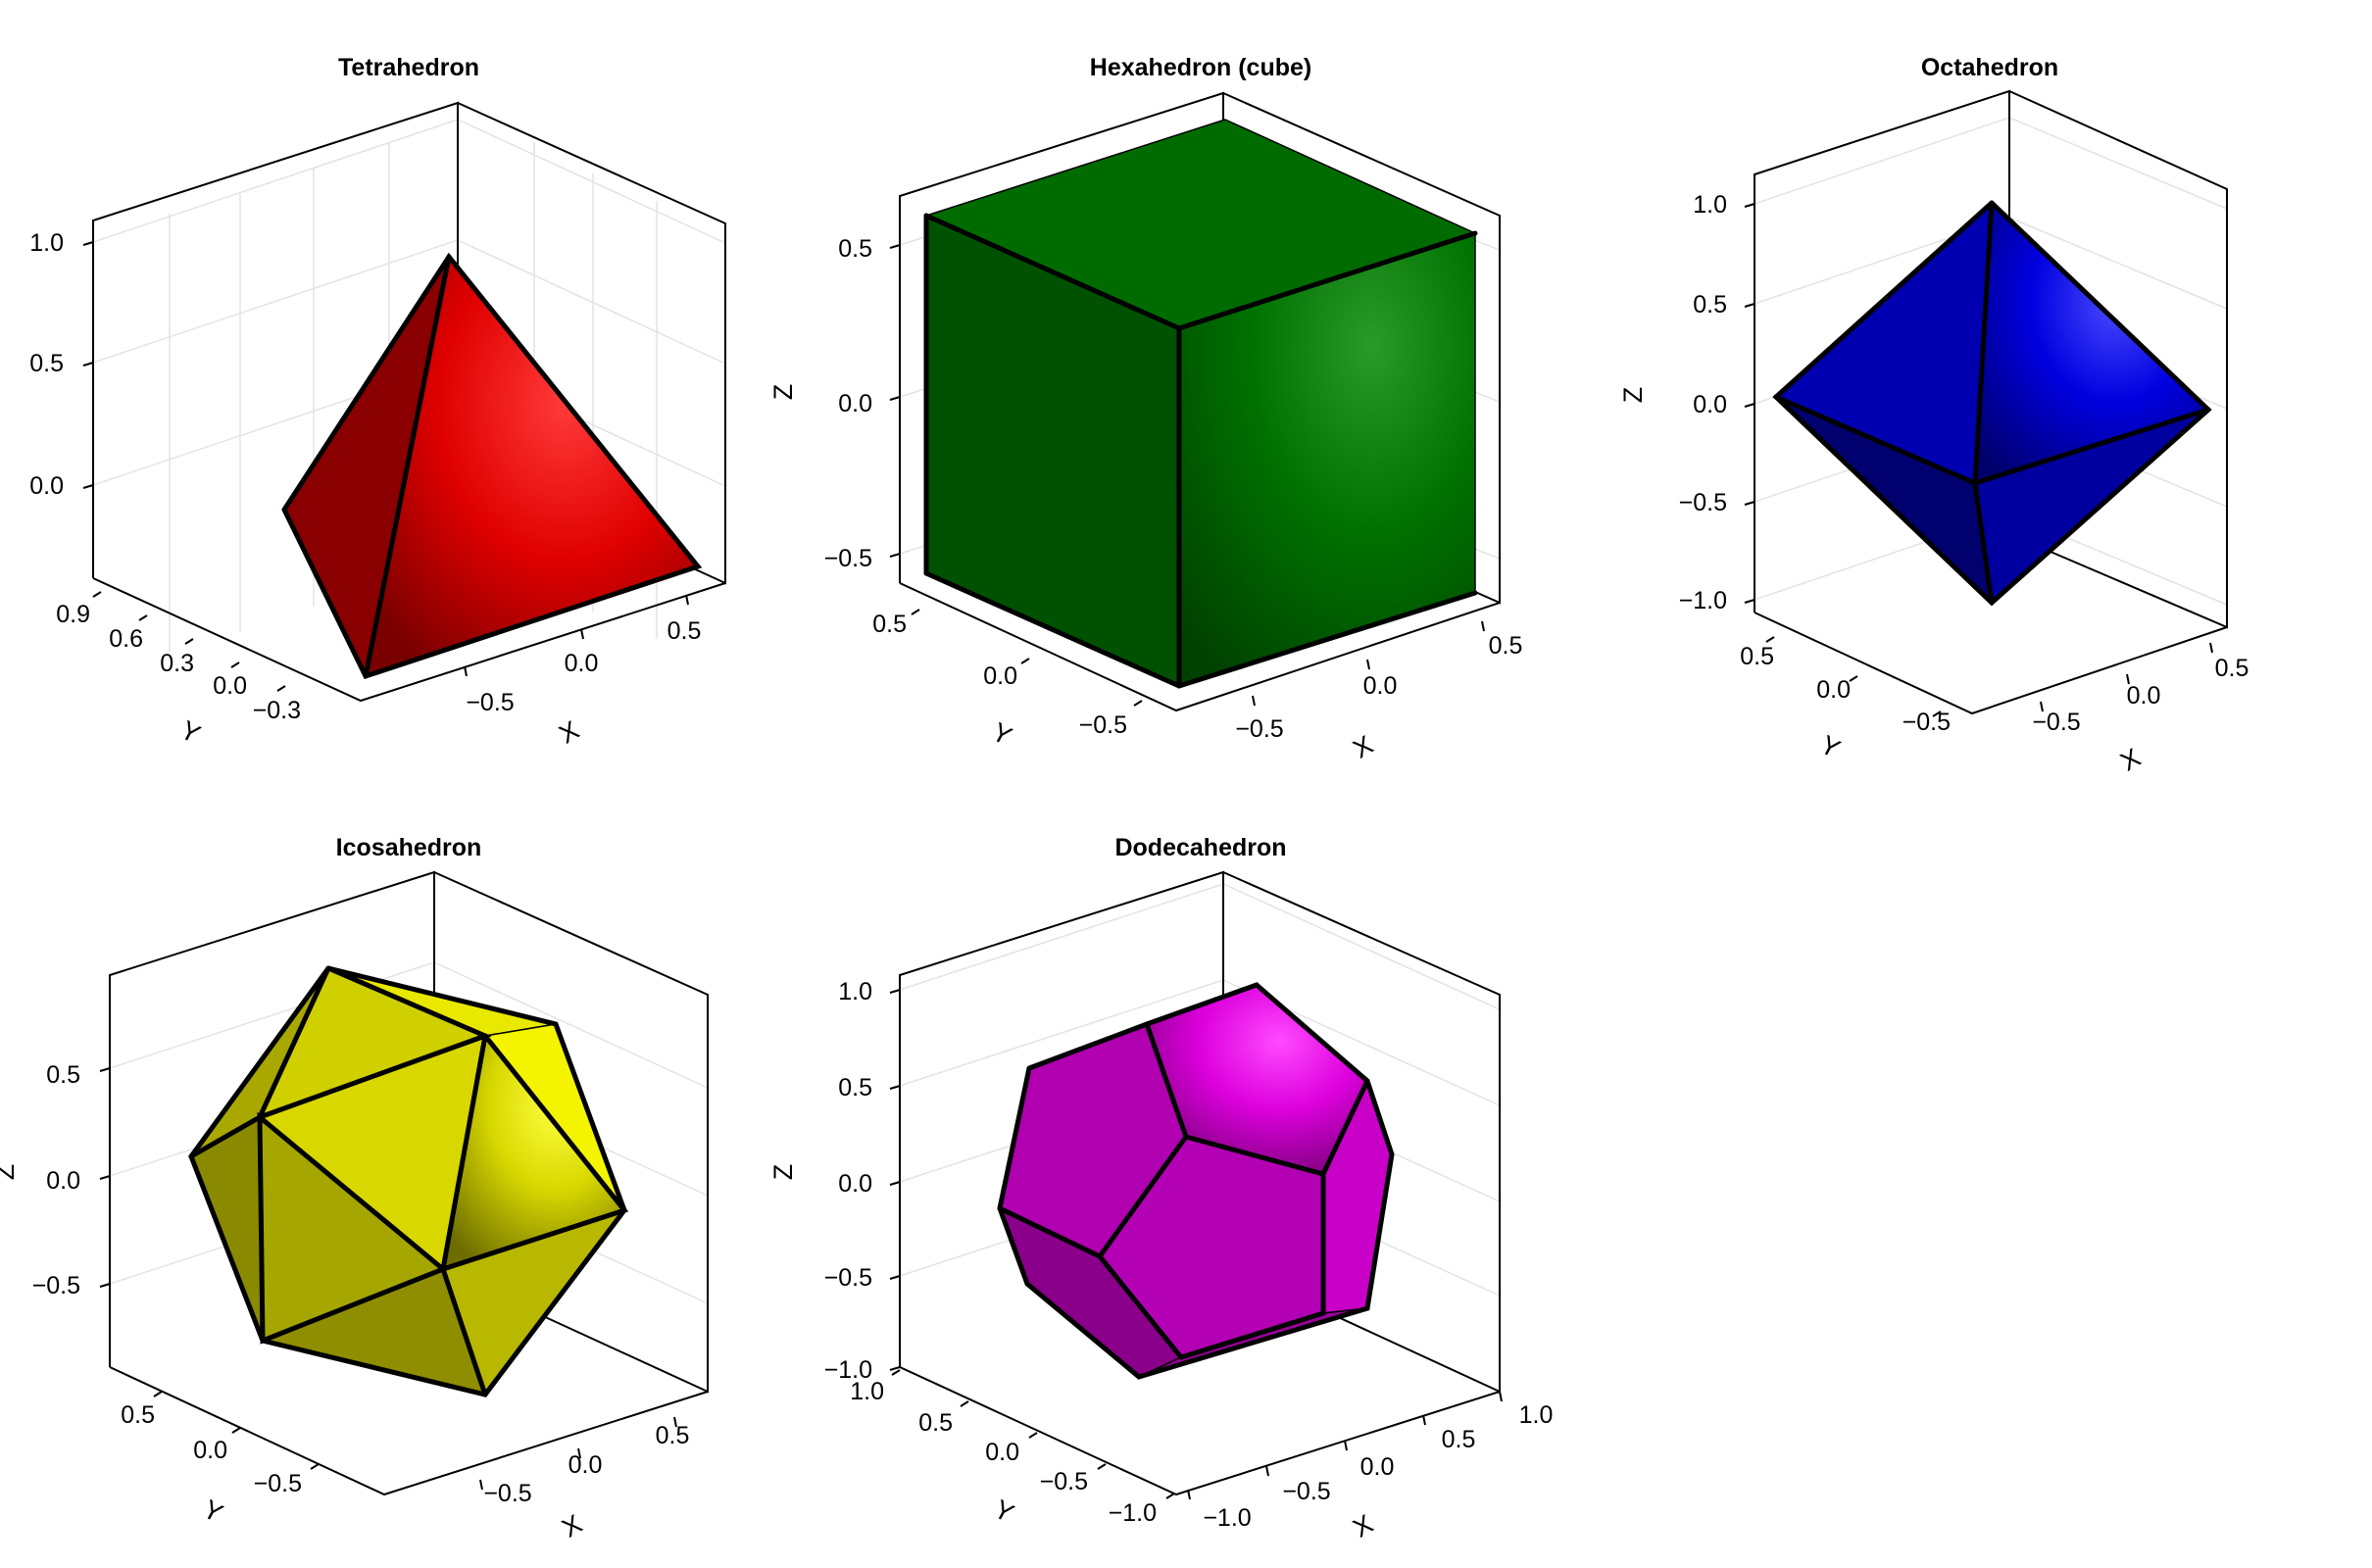 The image size is (2372, 1568). I want to click on y-tick-label: −0.3, so click(277, 710).